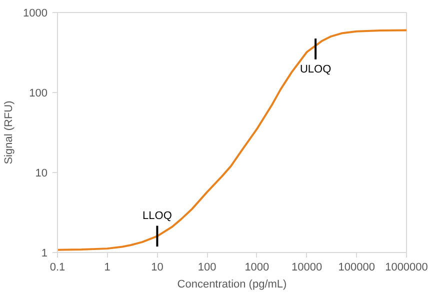 Image resolution: width=436 pixels, height=293 pixels. I want to click on x-axis-title: Concentration (pg/mL), so click(232, 284).